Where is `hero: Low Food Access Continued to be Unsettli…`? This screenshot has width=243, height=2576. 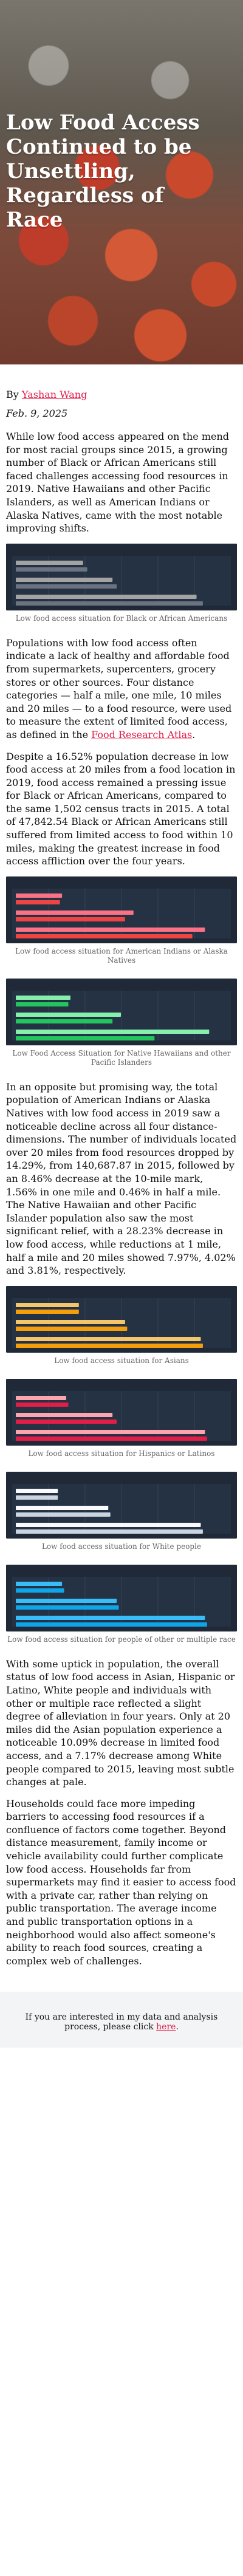 hero: Low Food Access Continued to be Unsettli… is located at coordinates (122, 182).